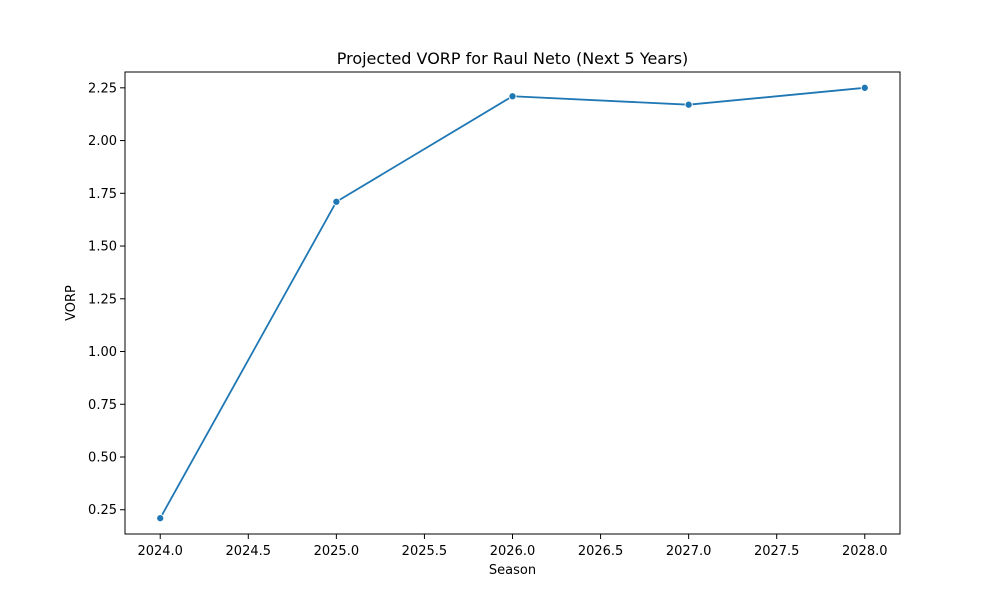 The image size is (1000, 600). Describe the element at coordinates (102, 88) in the screenshot. I see `y-tick-label: 2.25` at that location.